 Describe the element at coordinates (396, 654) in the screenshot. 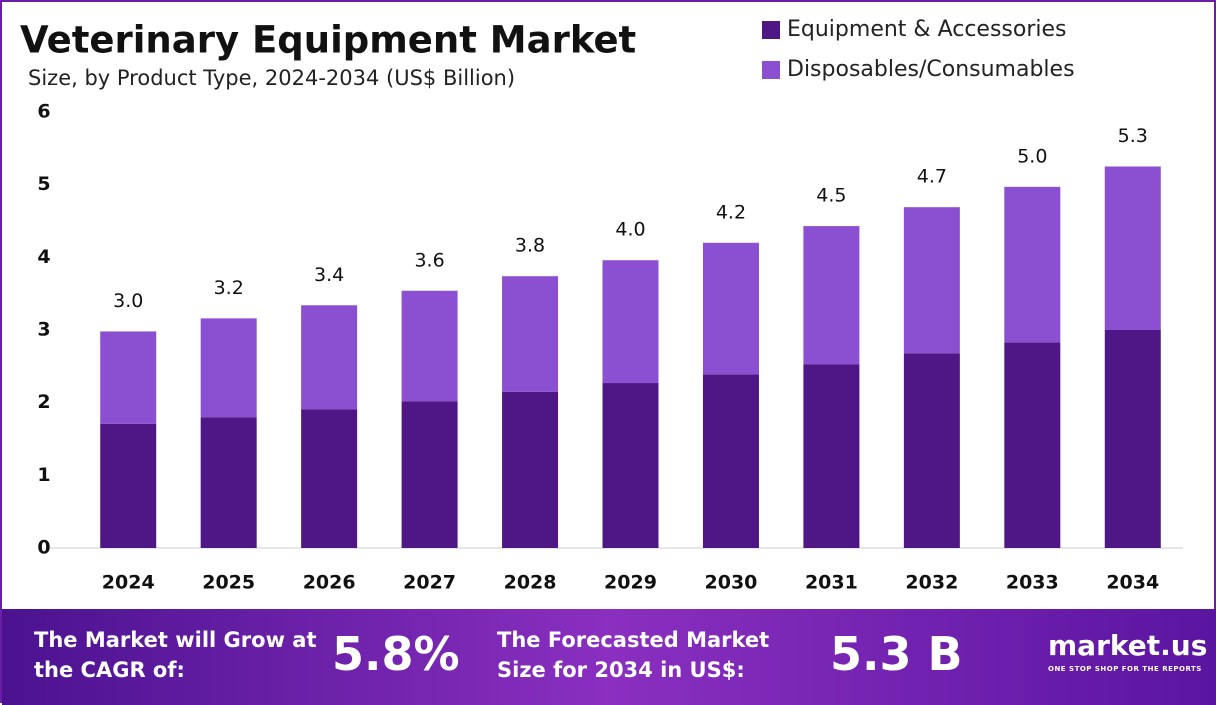

I see `cagr-value: 5.8%` at that location.